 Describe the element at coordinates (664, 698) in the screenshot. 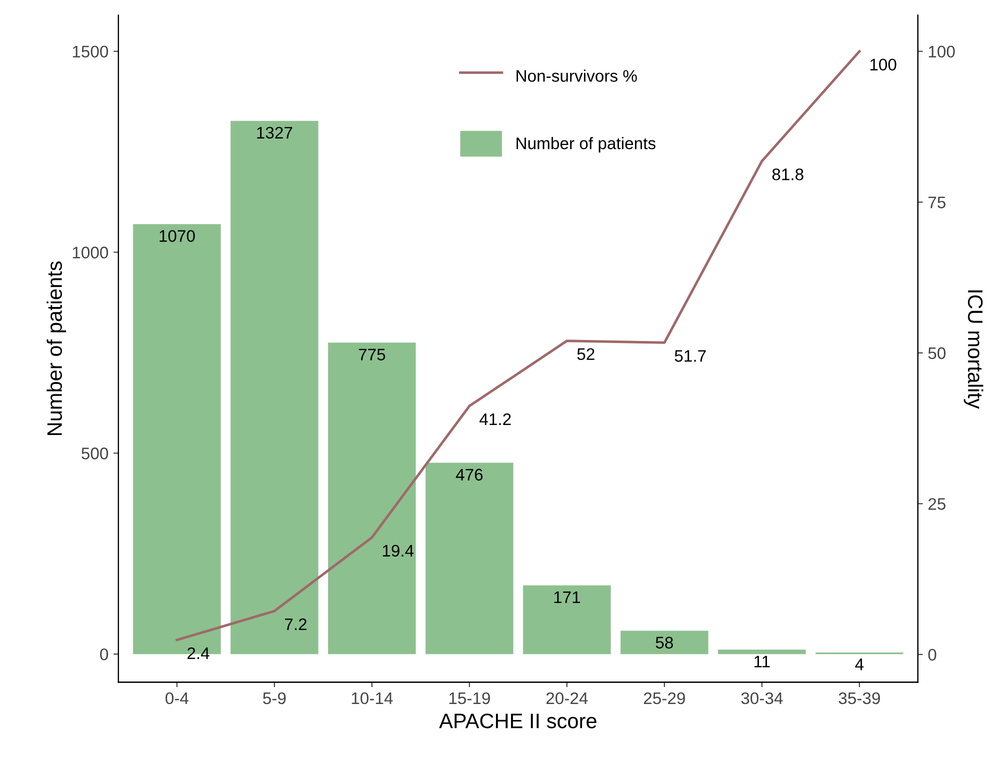

I see `x-tick-label: 25-29` at that location.